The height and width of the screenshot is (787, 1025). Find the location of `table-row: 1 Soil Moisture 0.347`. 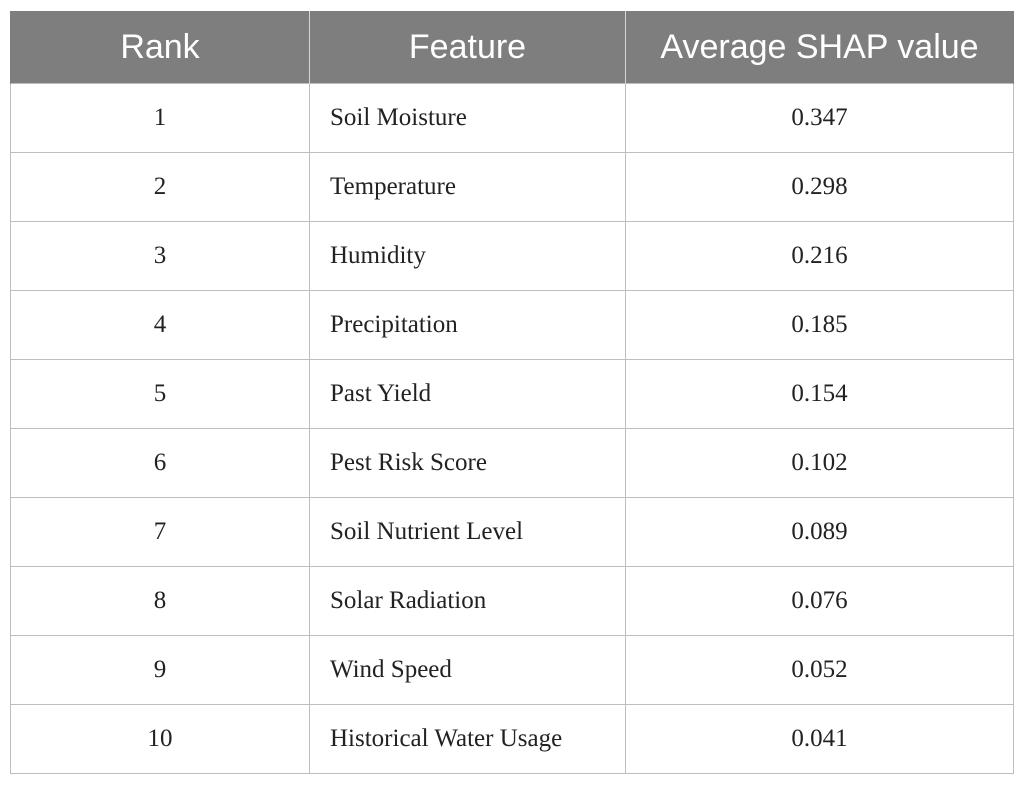

table-row: 1 Soil Moisture 0.347 is located at coordinates (512, 118).